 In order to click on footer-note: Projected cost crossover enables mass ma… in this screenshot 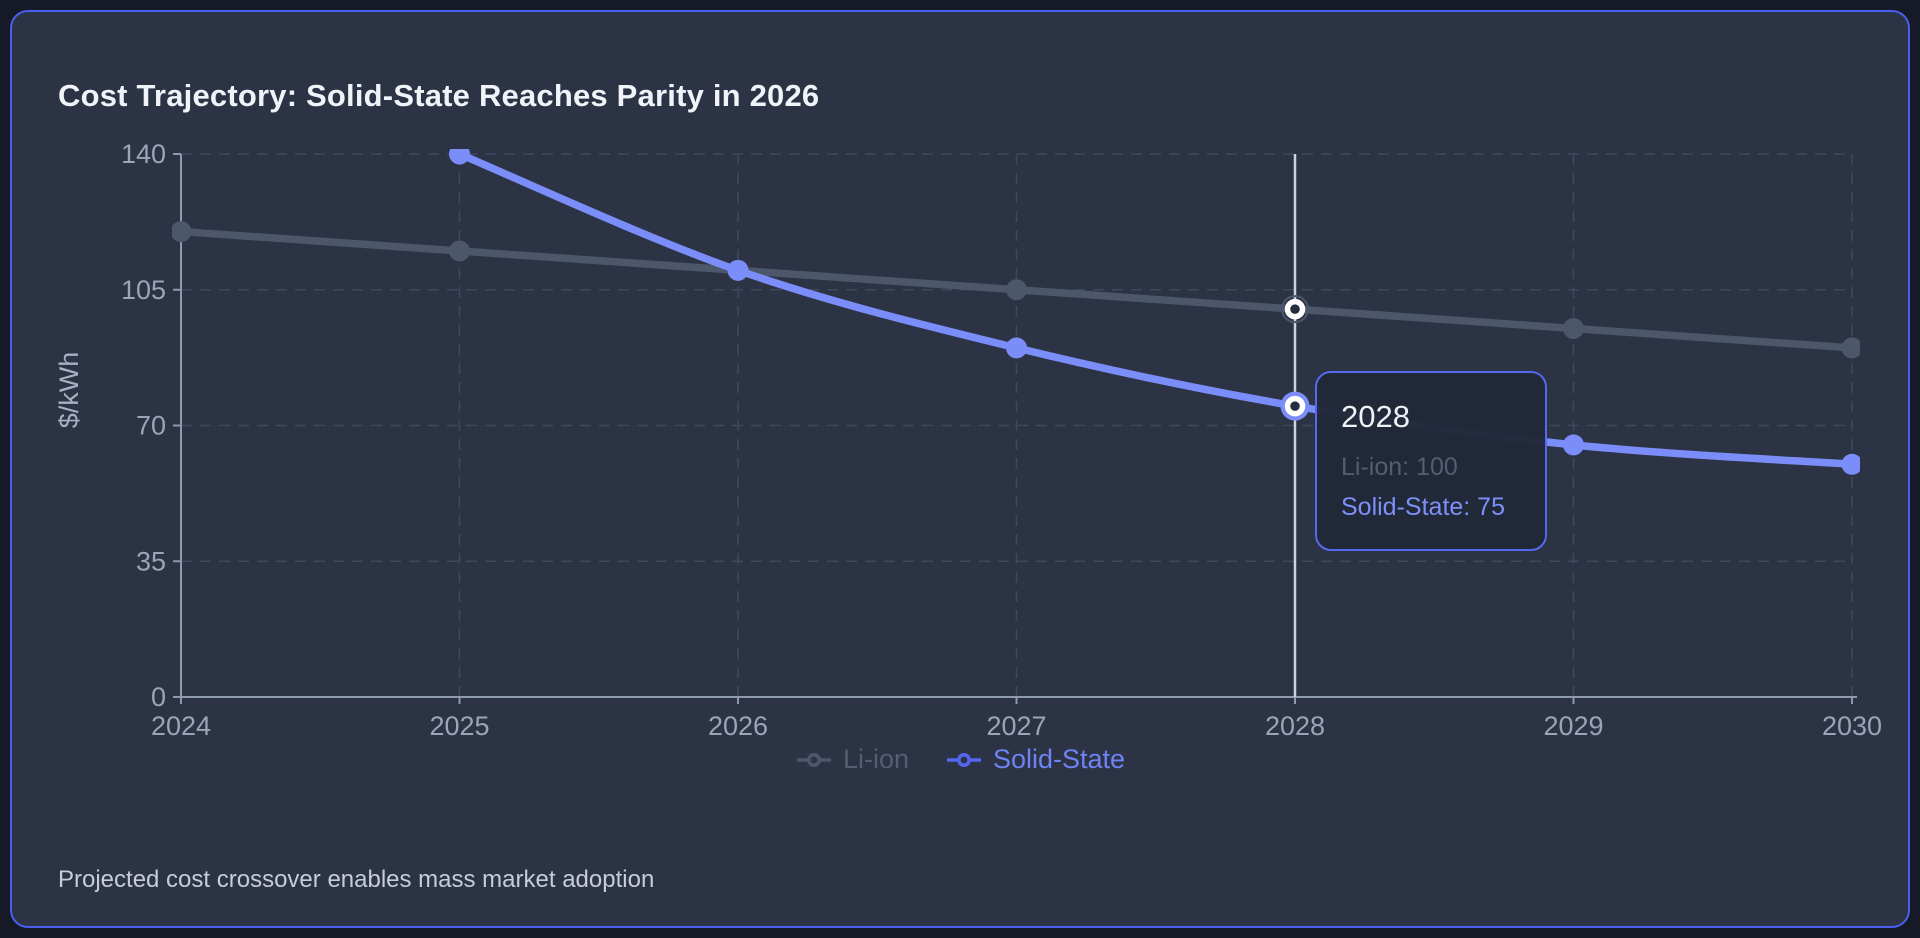, I will do `click(356, 879)`.